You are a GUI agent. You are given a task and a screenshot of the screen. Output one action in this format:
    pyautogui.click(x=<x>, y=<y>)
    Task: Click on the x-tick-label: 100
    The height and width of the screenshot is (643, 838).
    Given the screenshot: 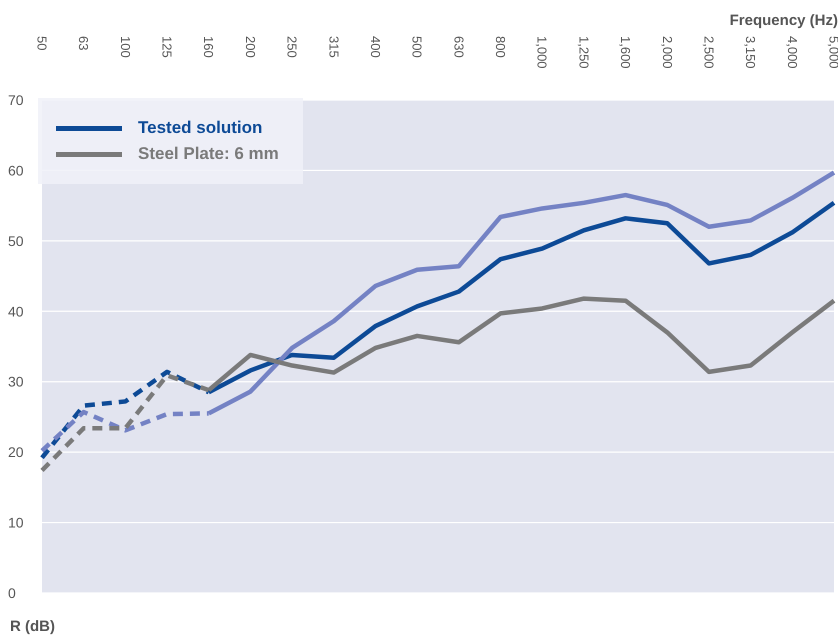 What is the action you would take?
    pyautogui.click(x=125, y=47)
    